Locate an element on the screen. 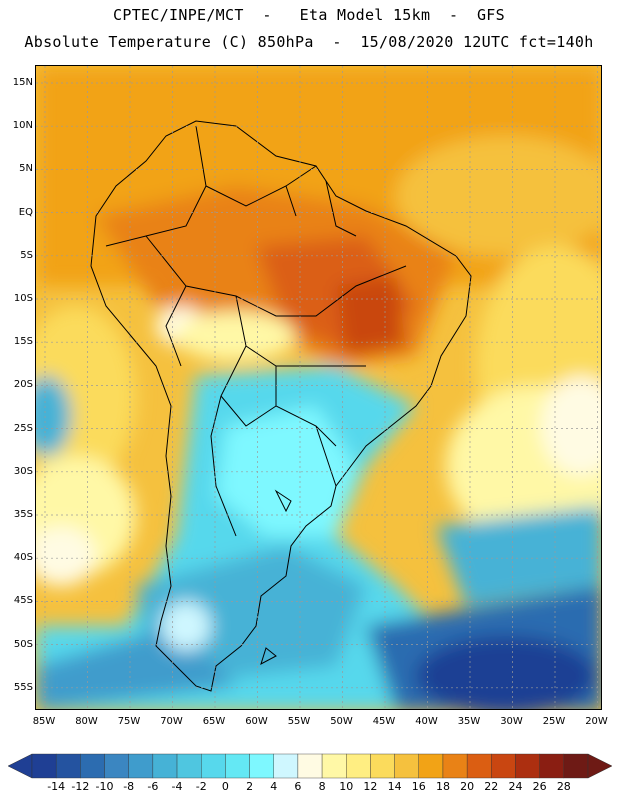  colorbar-label: 8 is located at coordinates (322, 786).